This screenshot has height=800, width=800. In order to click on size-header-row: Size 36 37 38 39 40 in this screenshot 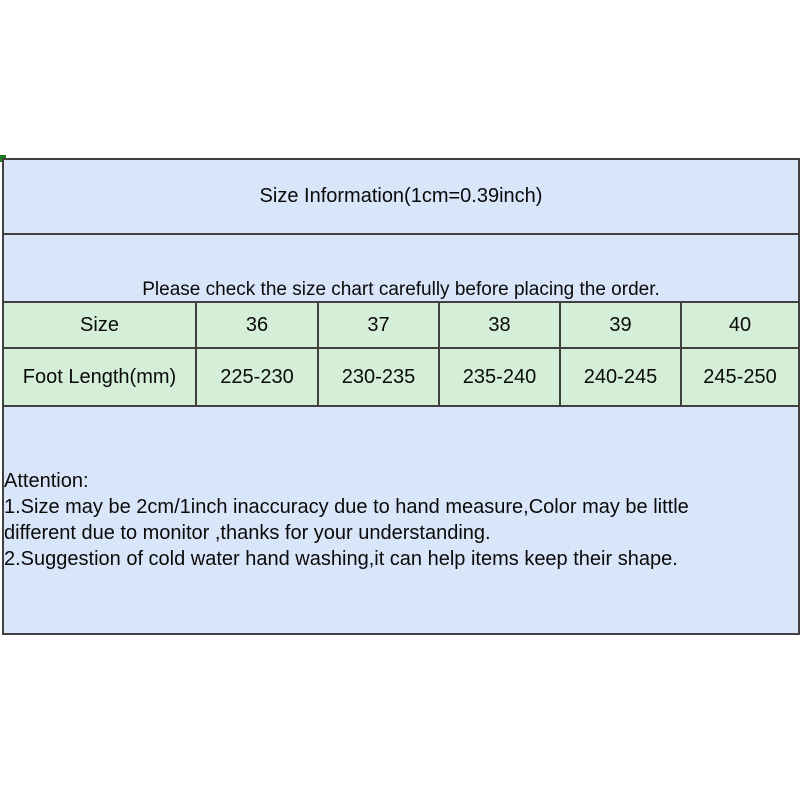, I will do `click(401, 325)`.